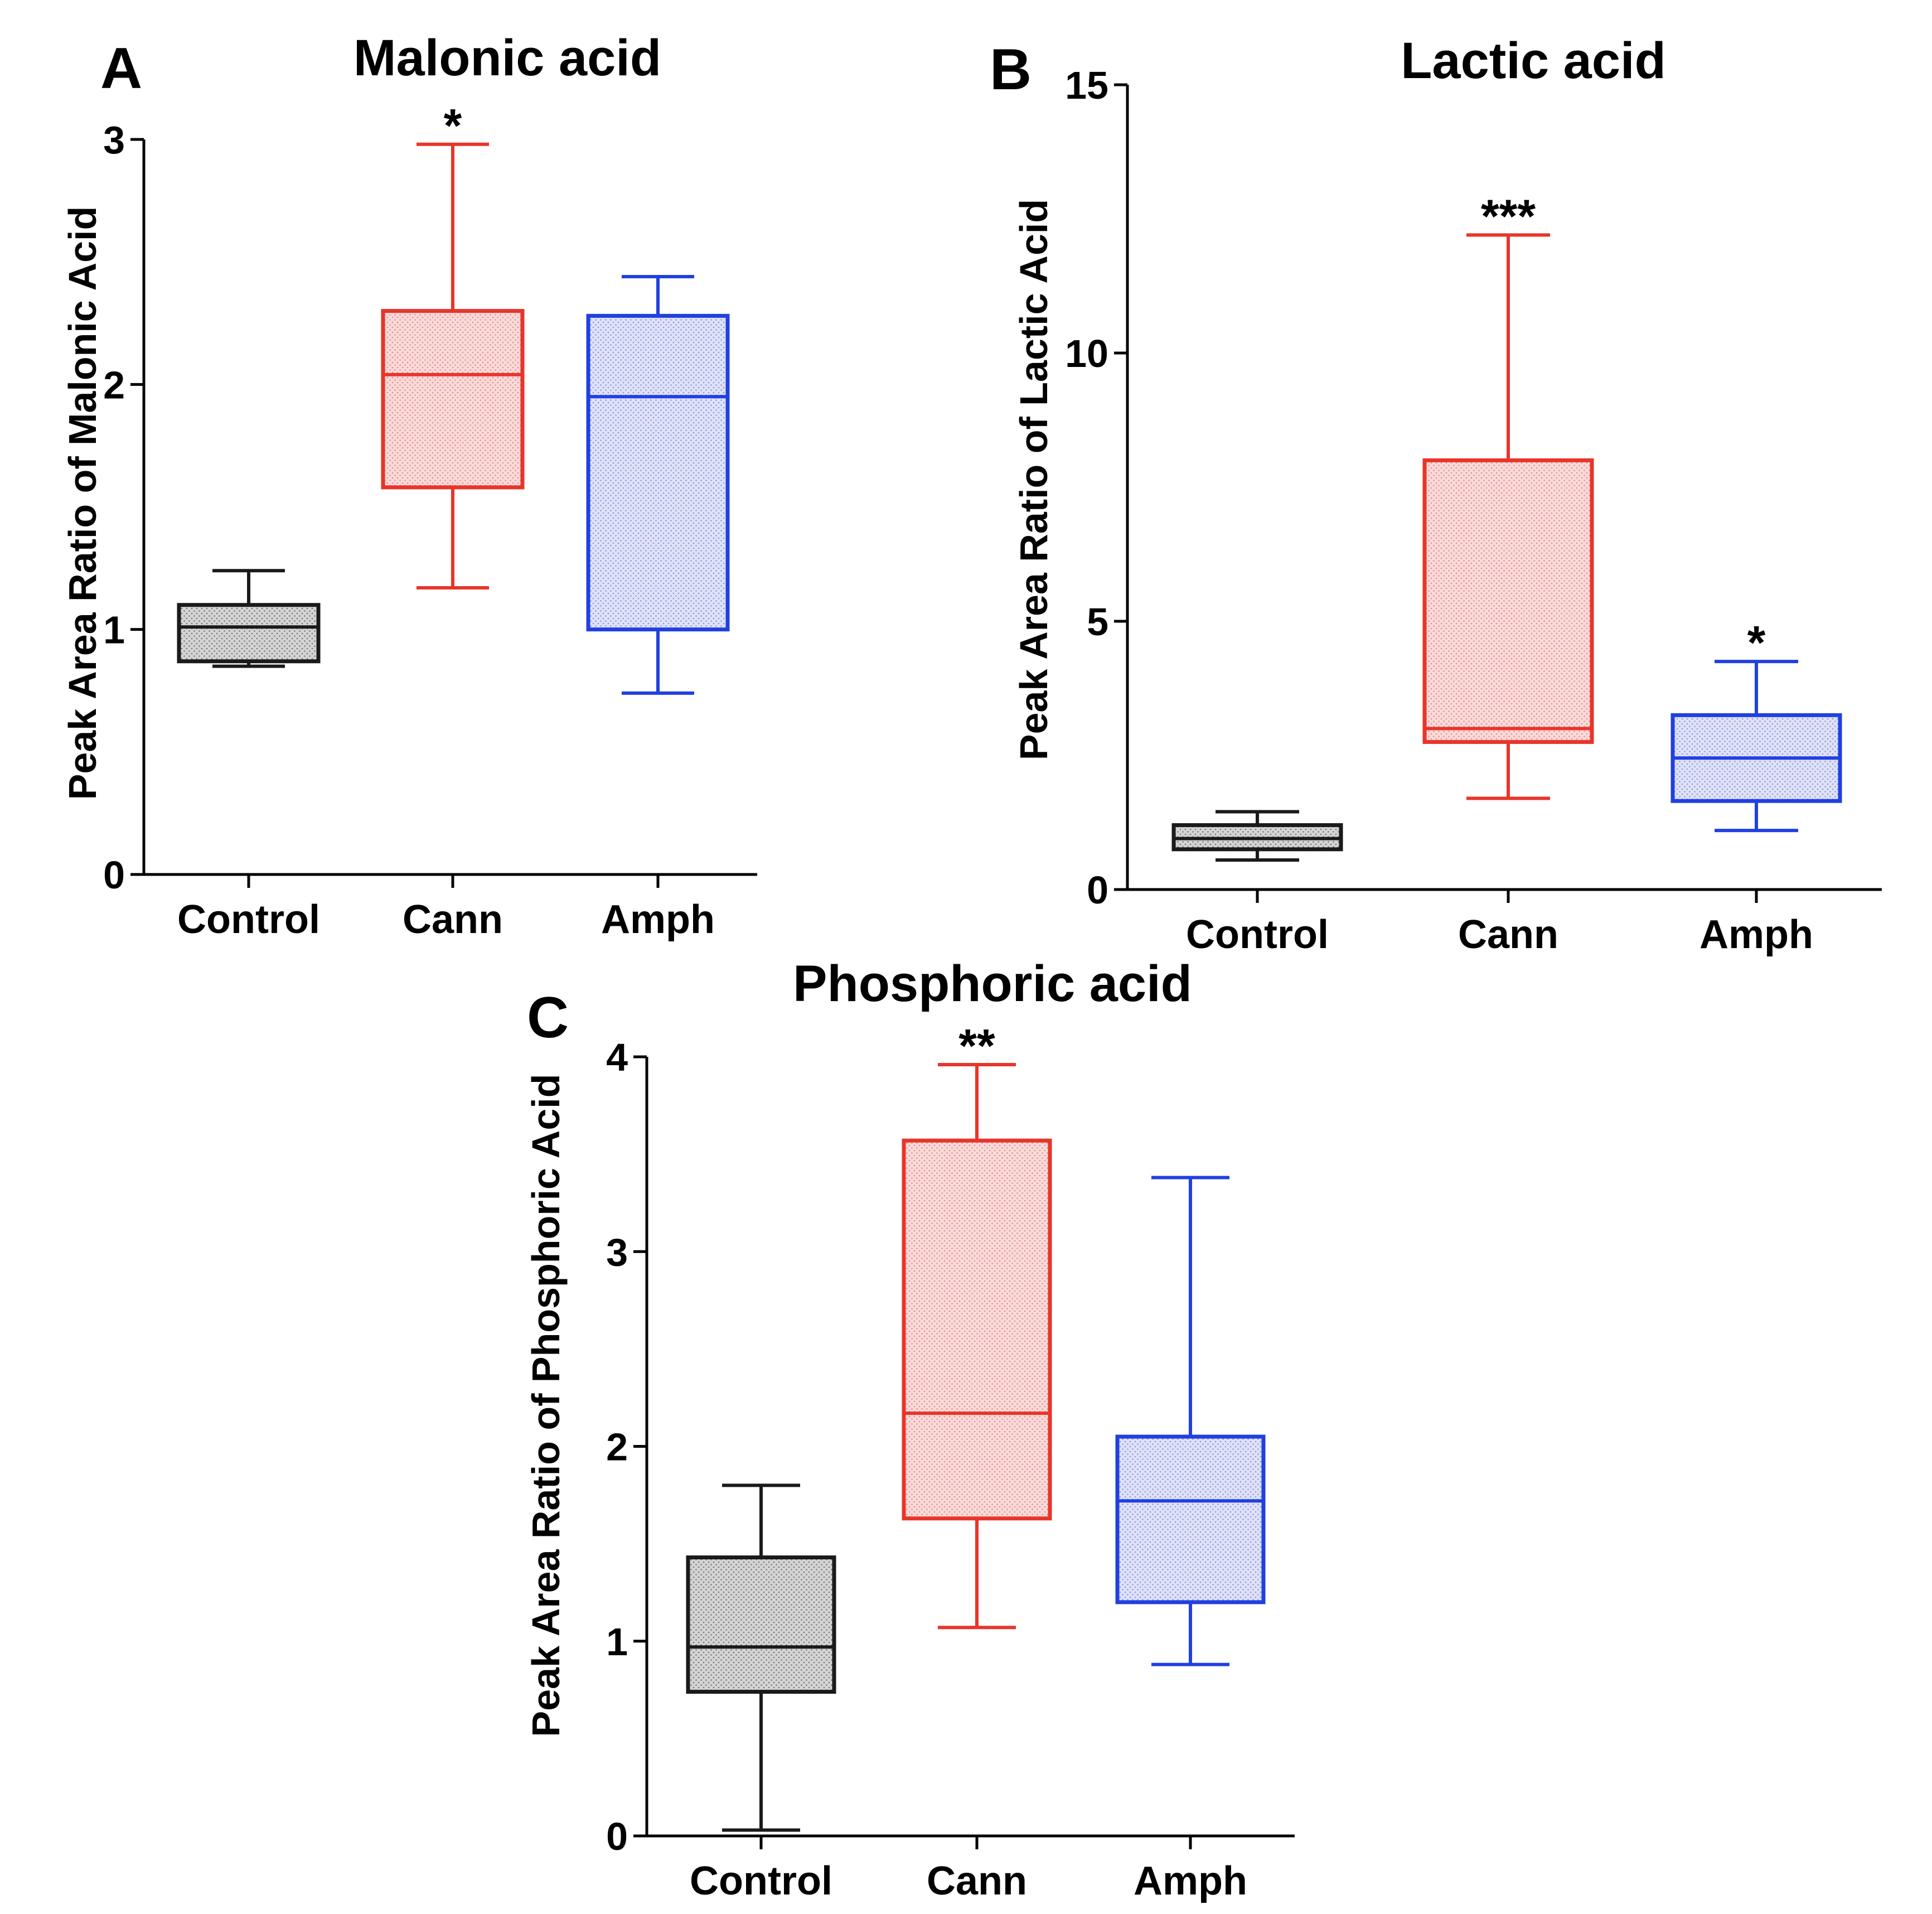 This screenshot has width=1932, height=1914. What do you see at coordinates (1508, 216) in the screenshot?
I see `significance-marker: ***` at bounding box center [1508, 216].